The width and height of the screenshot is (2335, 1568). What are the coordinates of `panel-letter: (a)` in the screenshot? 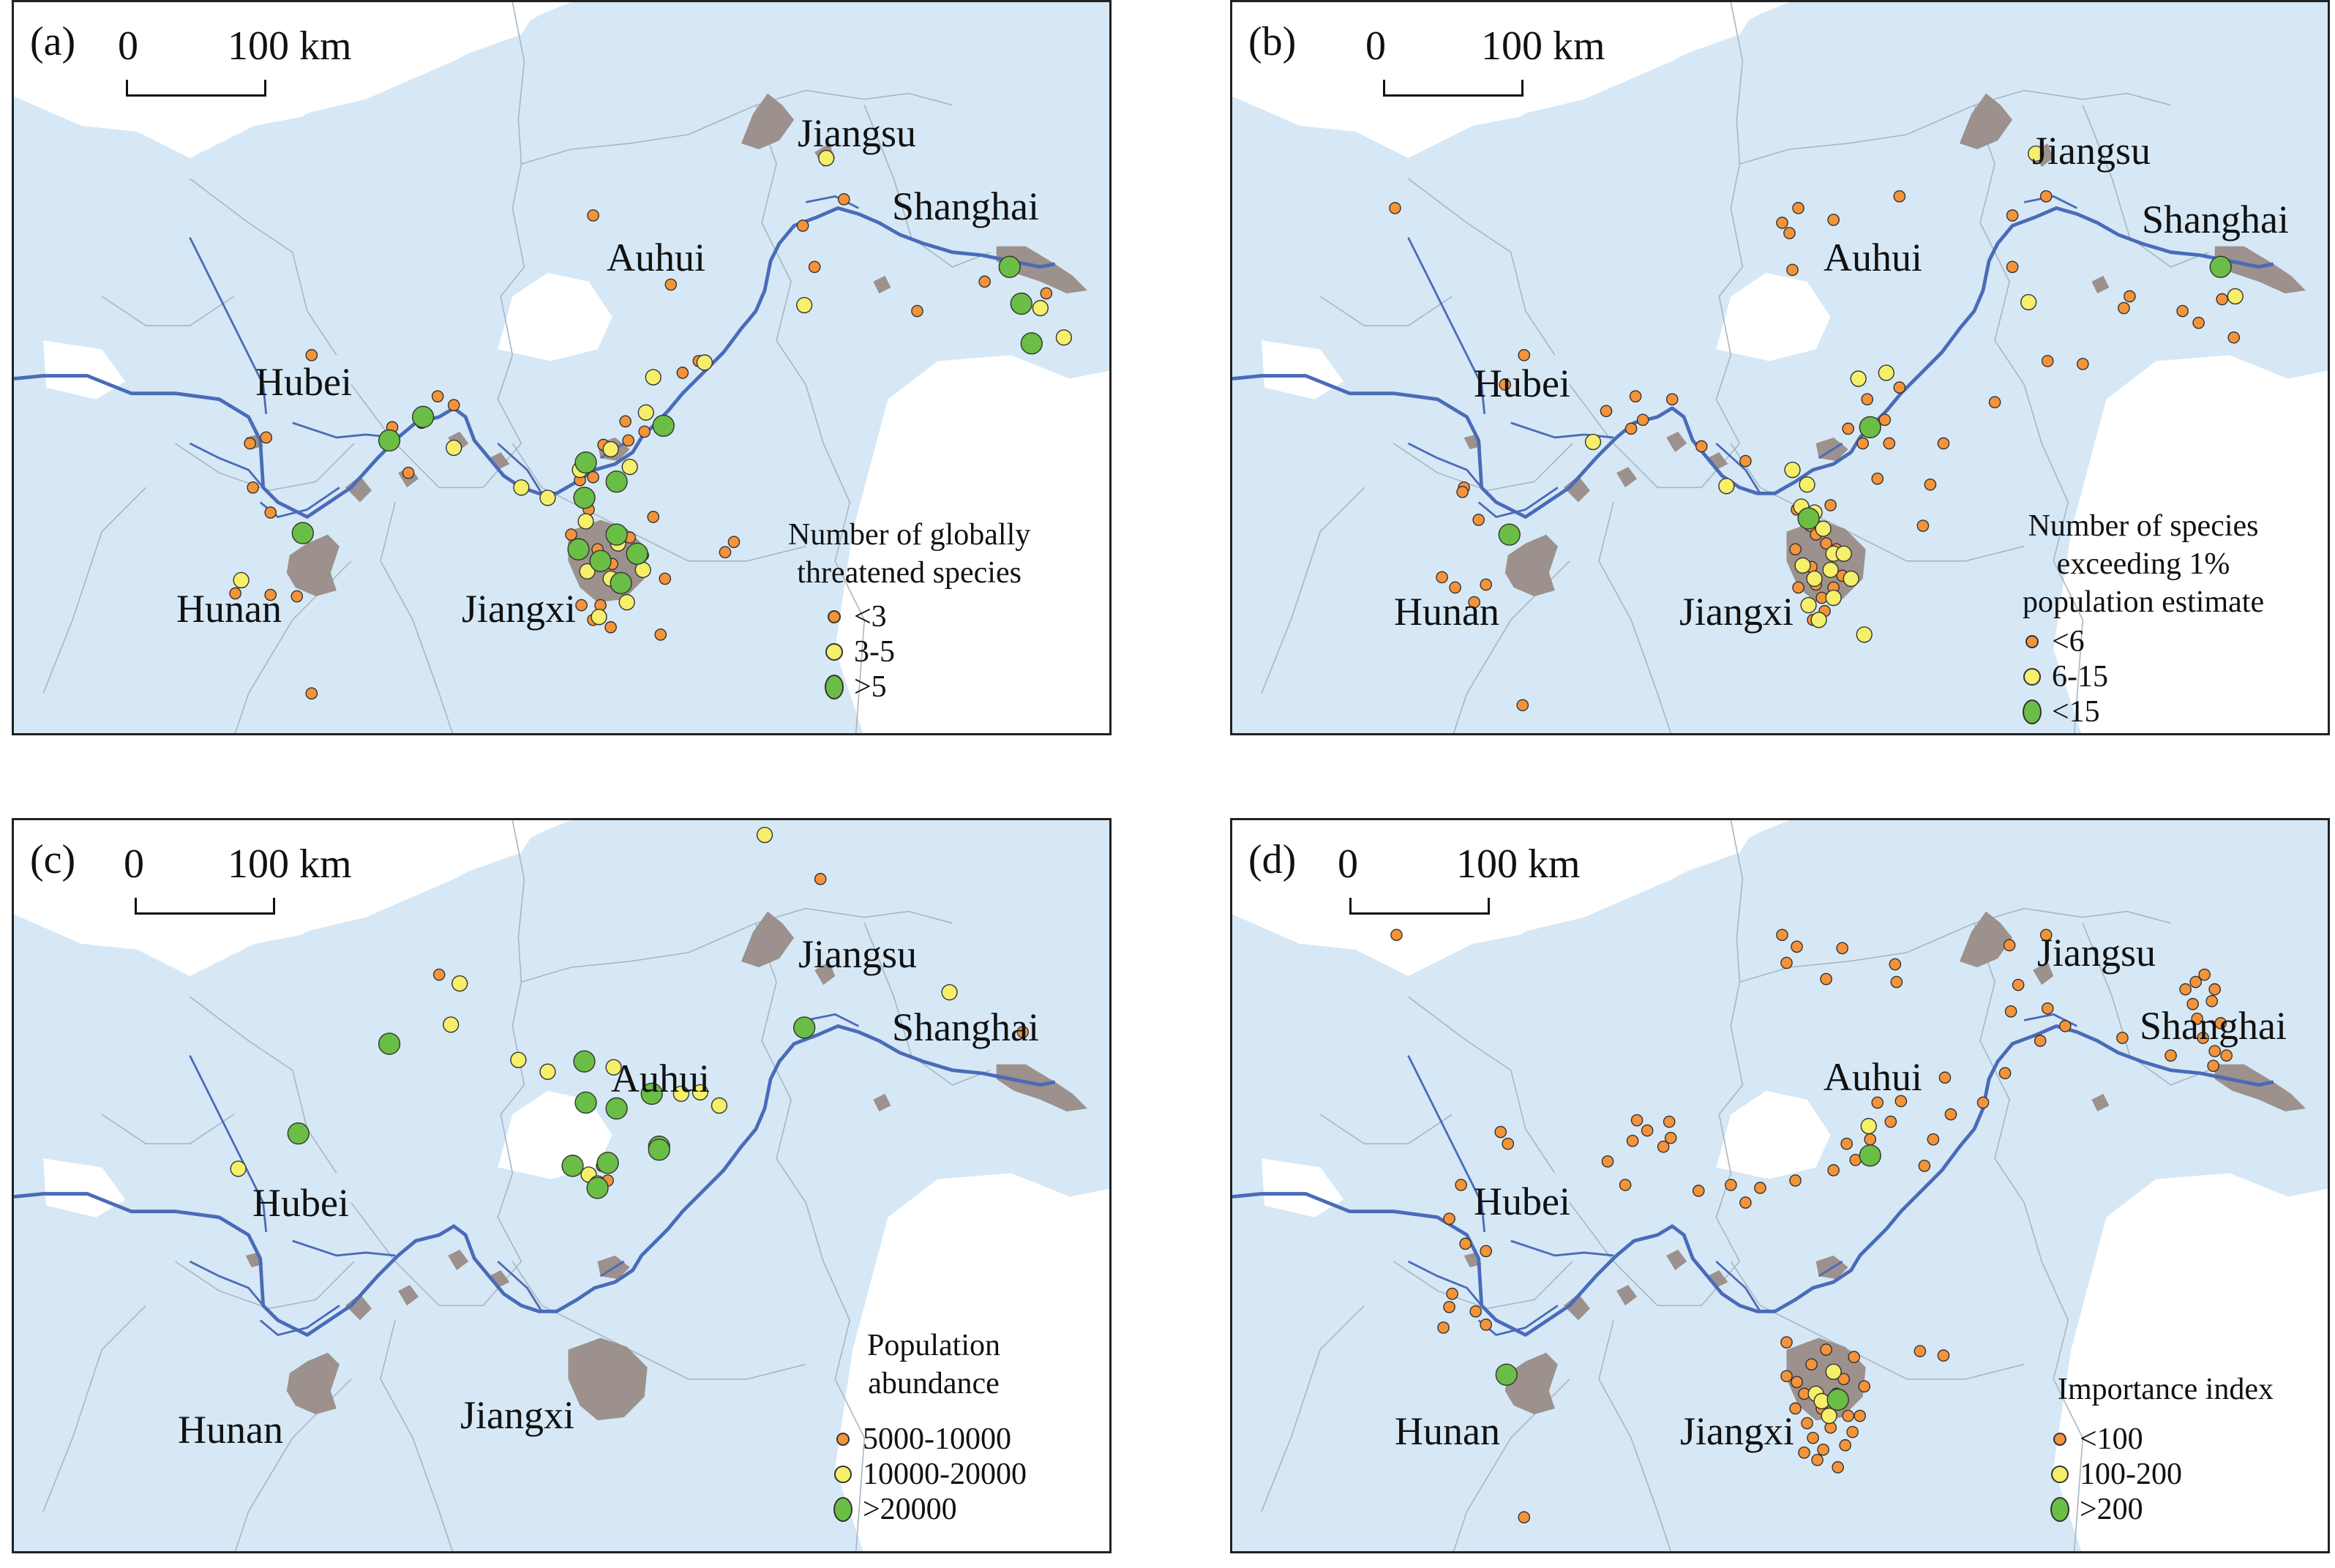 It's located at (53, 41).